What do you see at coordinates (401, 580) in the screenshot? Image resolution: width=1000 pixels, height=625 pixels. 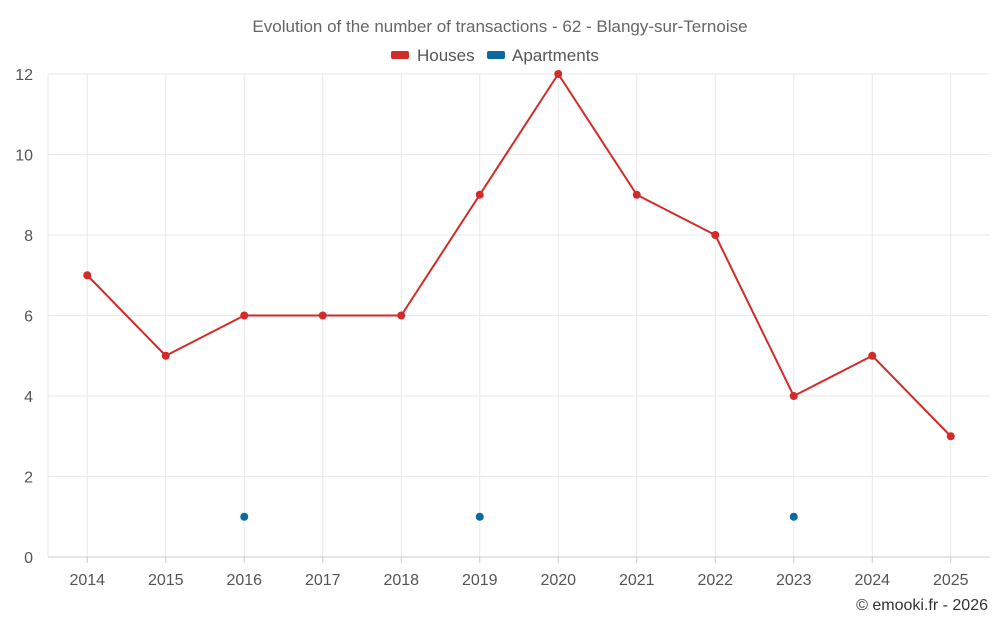 I see `x-tick-label: 2018` at bounding box center [401, 580].